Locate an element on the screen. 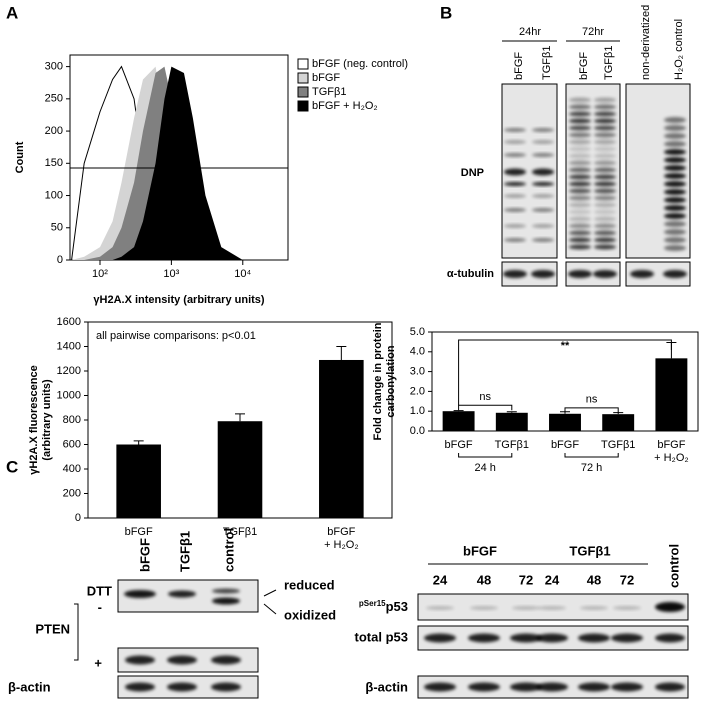 The height and width of the screenshot is (705, 720). panel-label: B is located at coordinates (446, 12).